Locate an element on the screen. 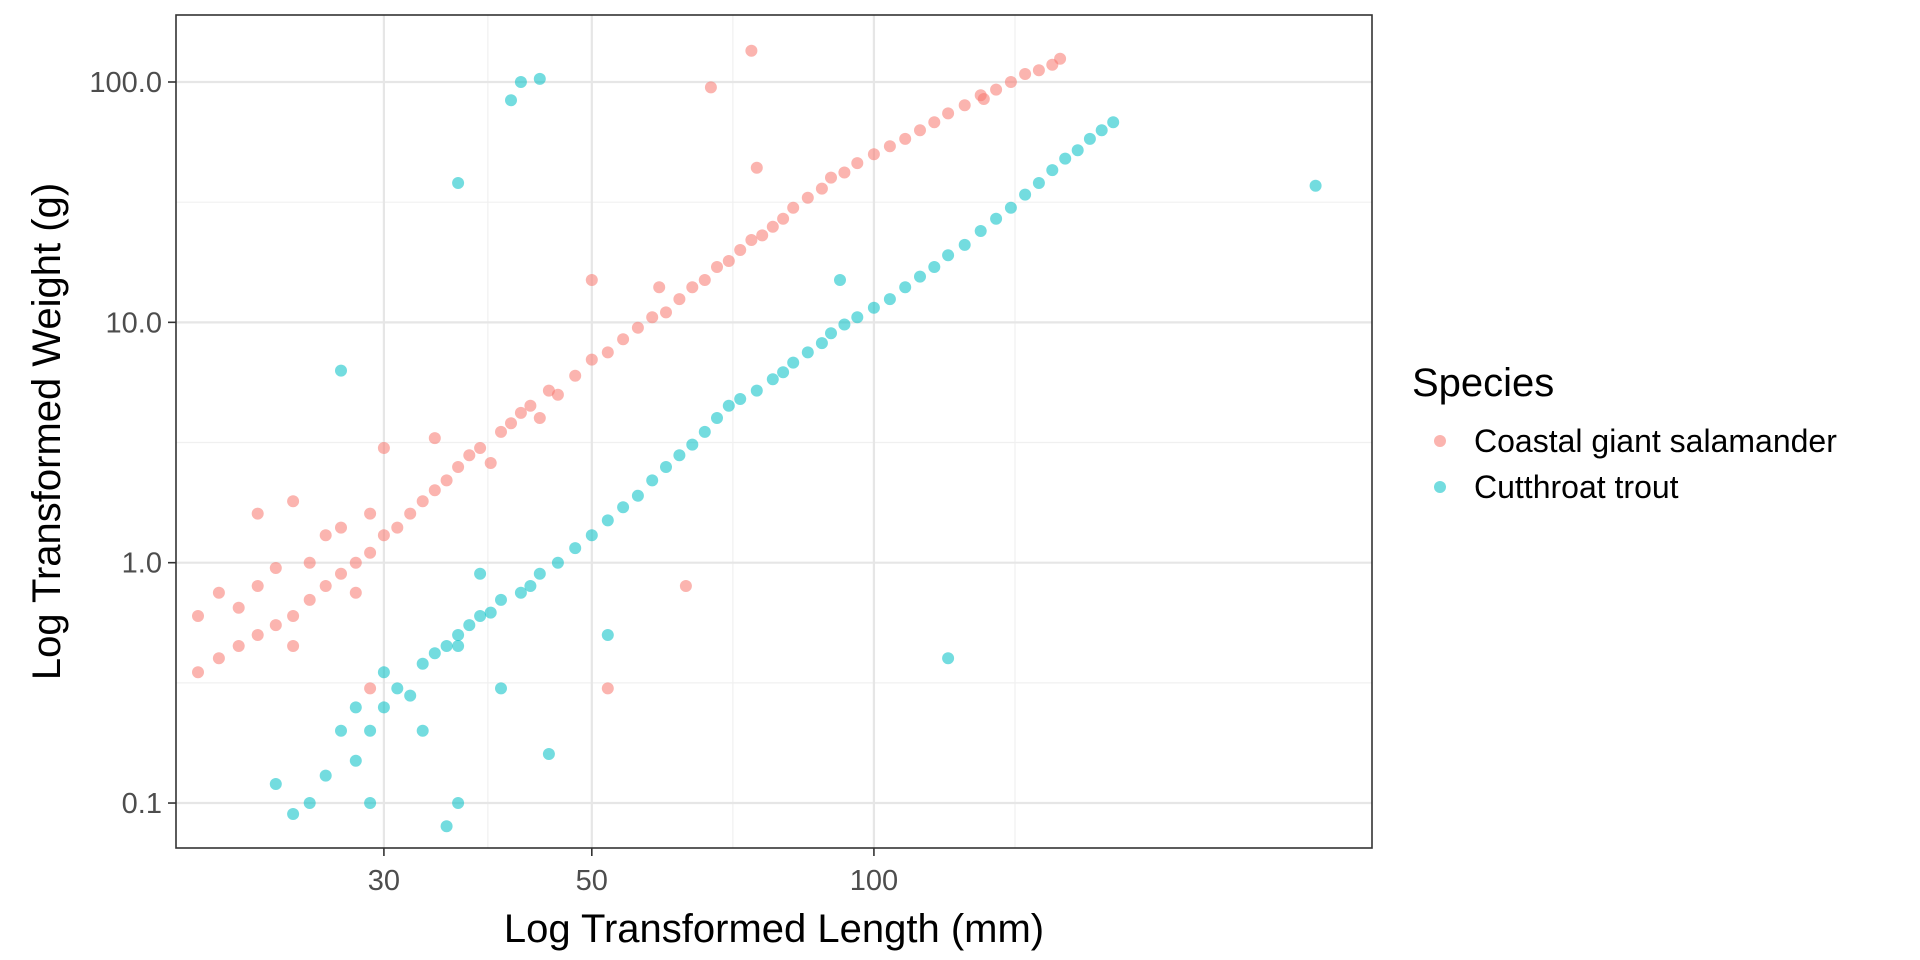  x-tick-label: 30 is located at coordinates (384, 881).